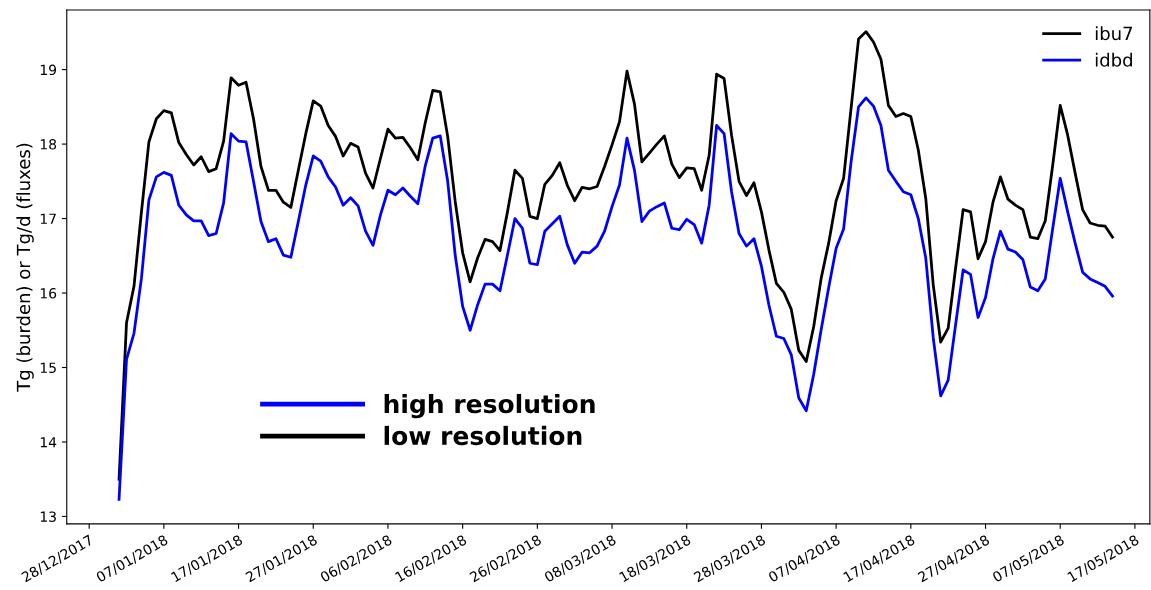 The image size is (1151, 590). Describe the element at coordinates (48, 442) in the screenshot. I see `y-tick-label: 14` at that location.